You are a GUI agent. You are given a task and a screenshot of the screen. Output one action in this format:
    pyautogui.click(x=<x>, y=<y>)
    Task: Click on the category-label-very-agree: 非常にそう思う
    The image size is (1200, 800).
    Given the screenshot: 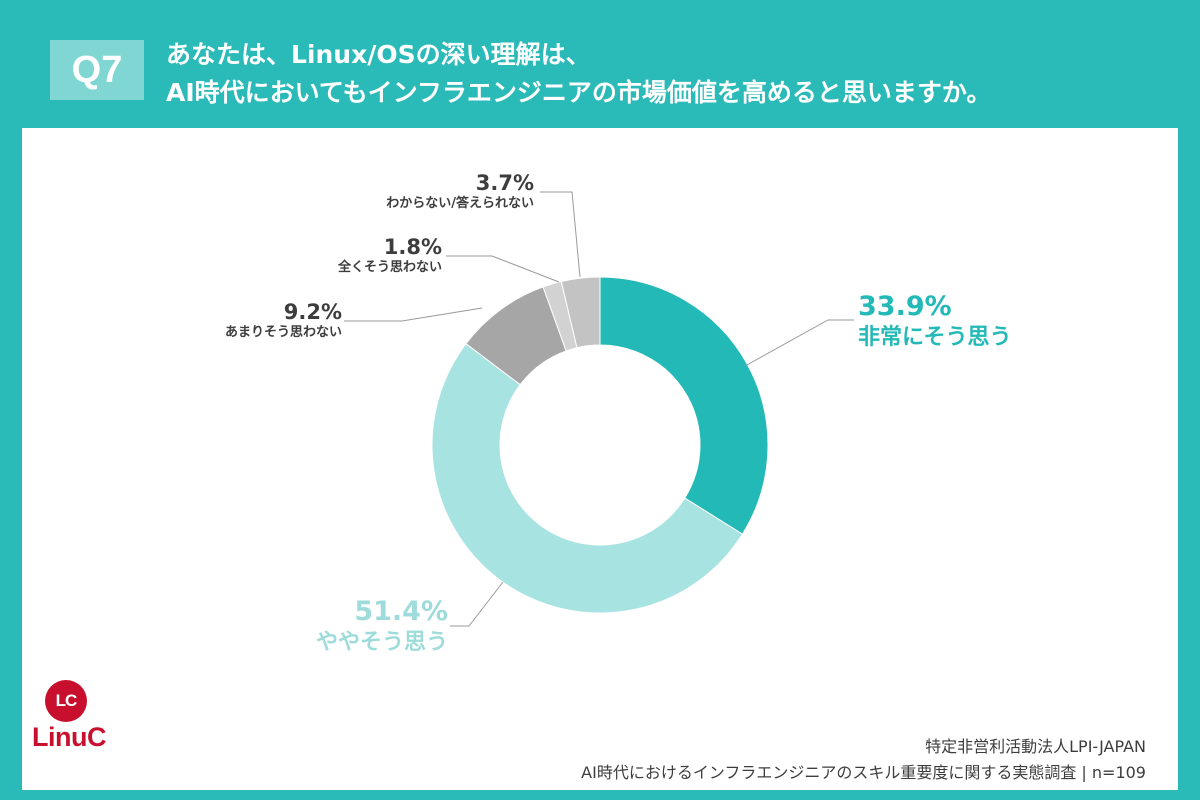 What is the action you would take?
    pyautogui.click(x=935, y=337)
    